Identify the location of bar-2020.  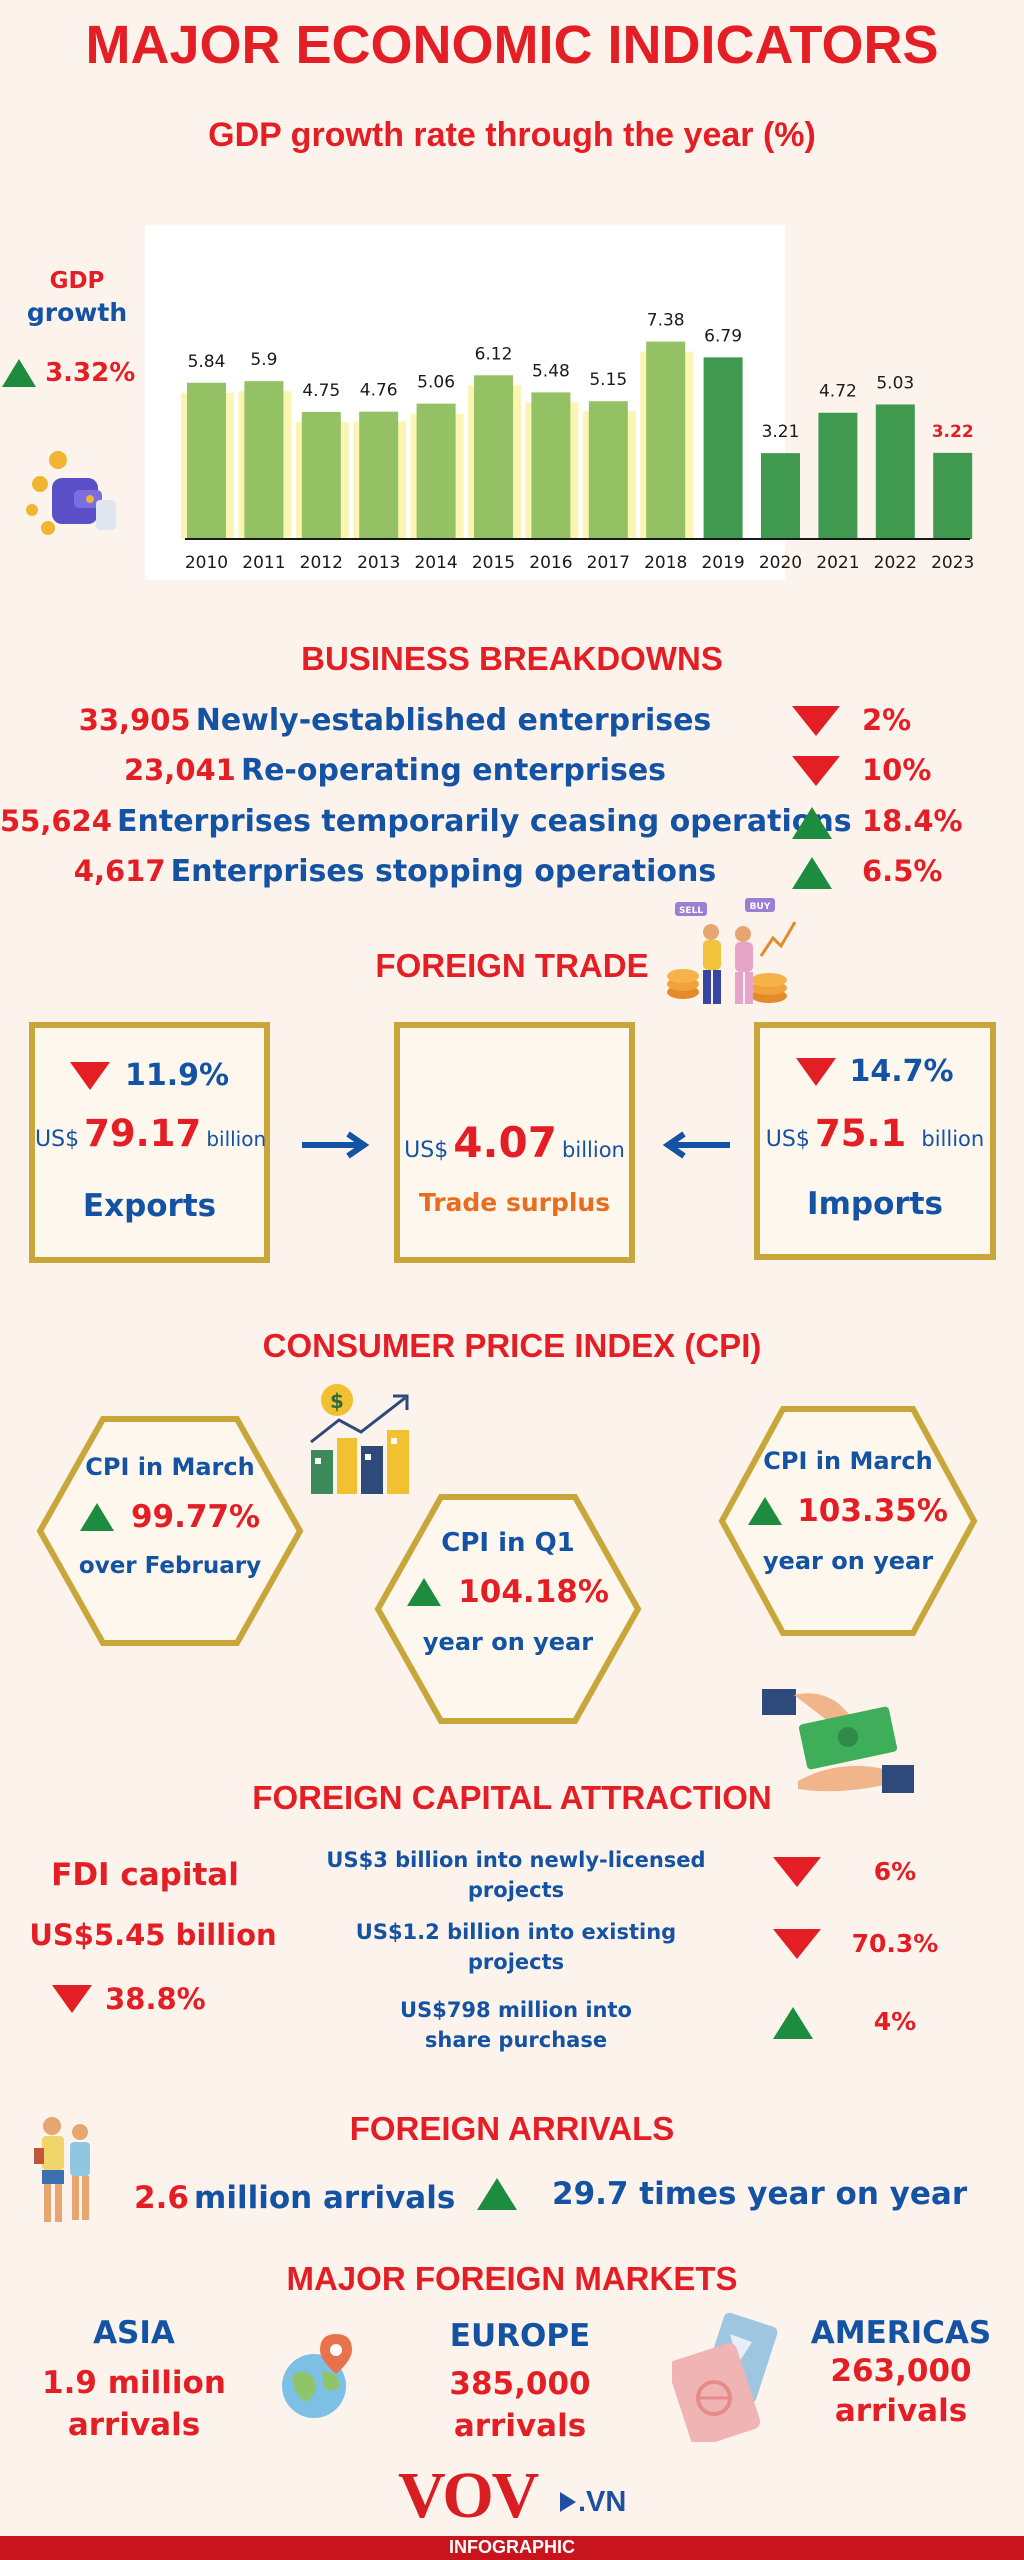
(780, 496).